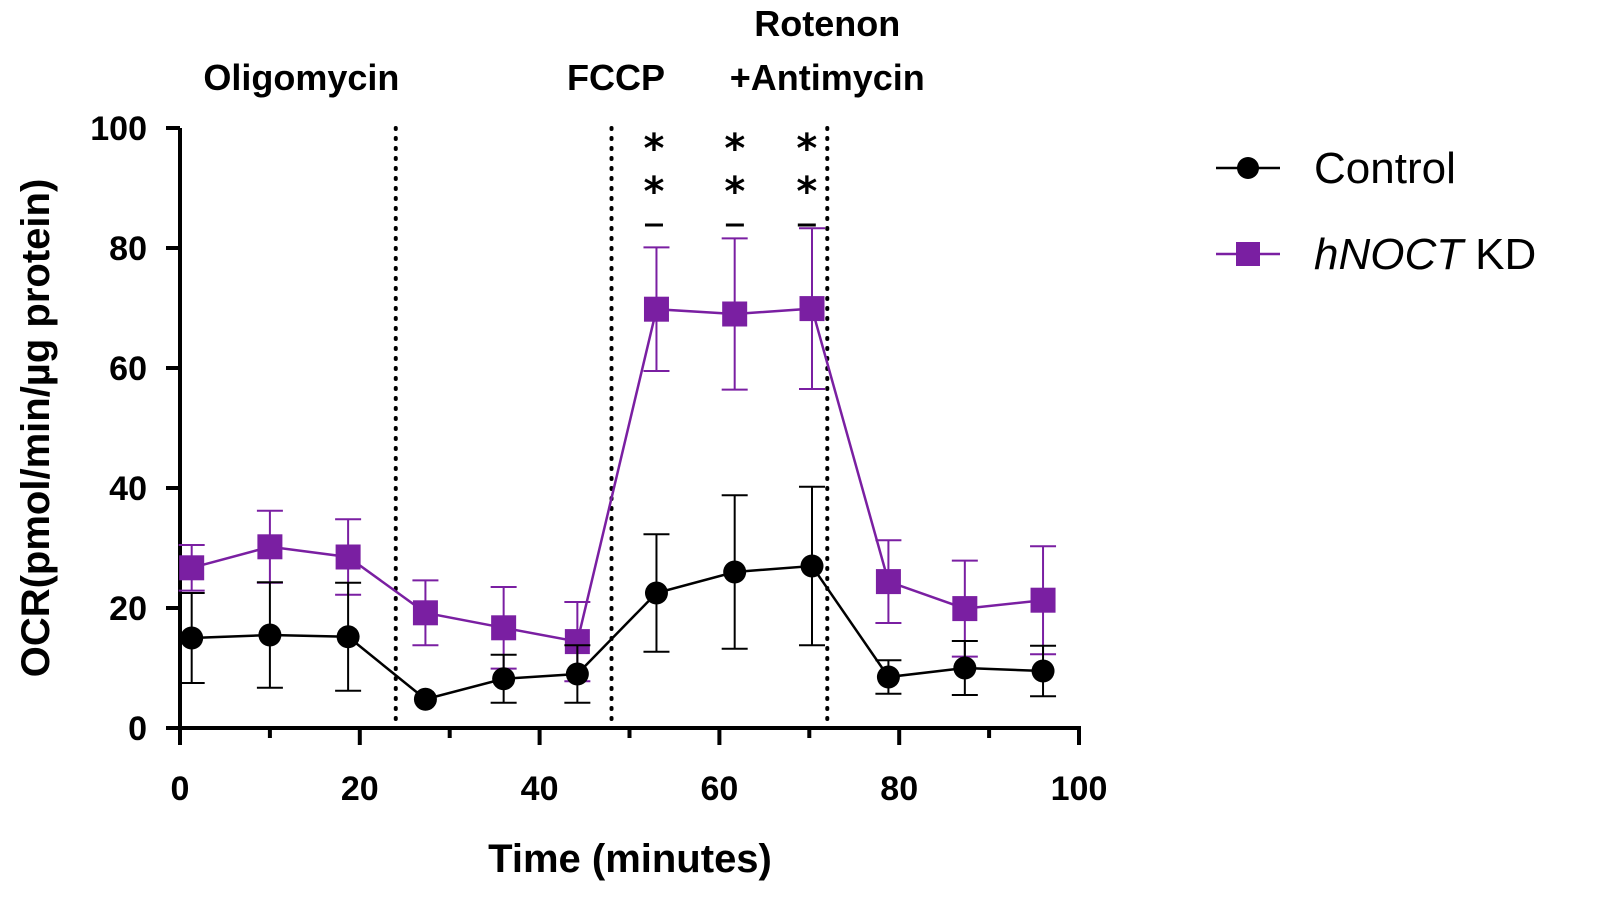 Image resolution: width=1619 pixels, height=923 pixels. What do you see at coordinates (540, 789) in the screenshot?
I see `x-tick-label: 40` at bounding box center [540, 789].